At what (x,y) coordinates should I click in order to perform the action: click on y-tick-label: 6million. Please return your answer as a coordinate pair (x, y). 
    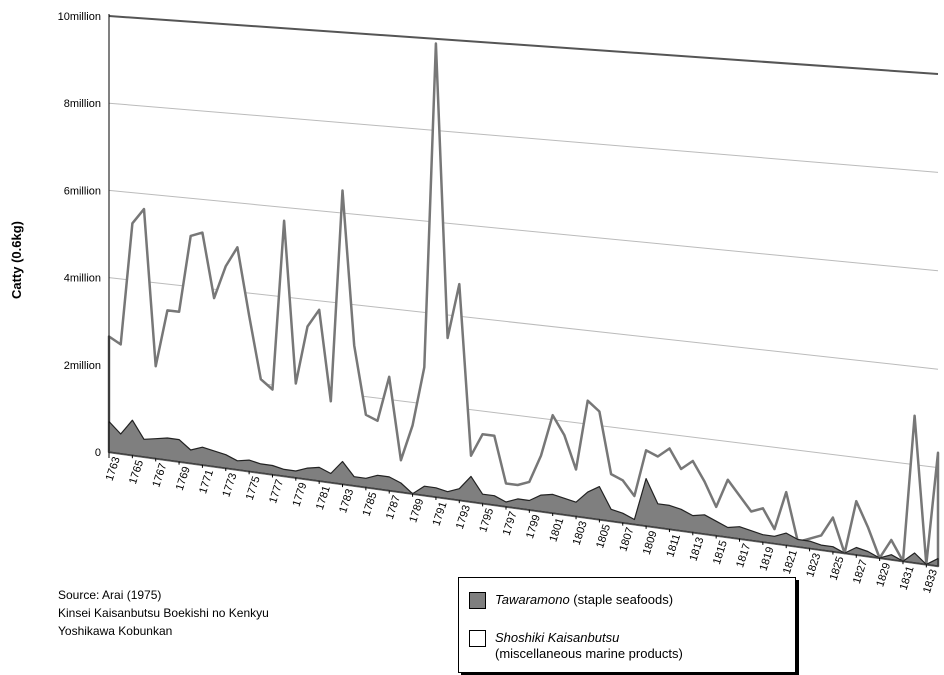
    Looking at the image, I should click on (82, 191).